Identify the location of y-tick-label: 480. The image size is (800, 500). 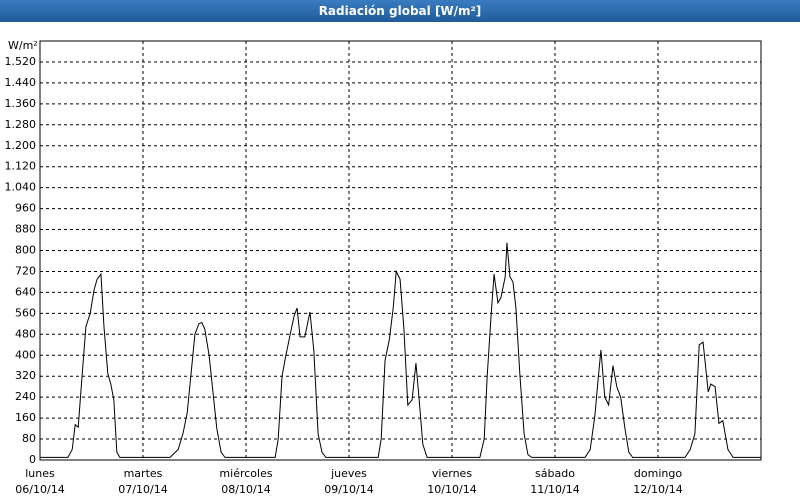
(25, 333).